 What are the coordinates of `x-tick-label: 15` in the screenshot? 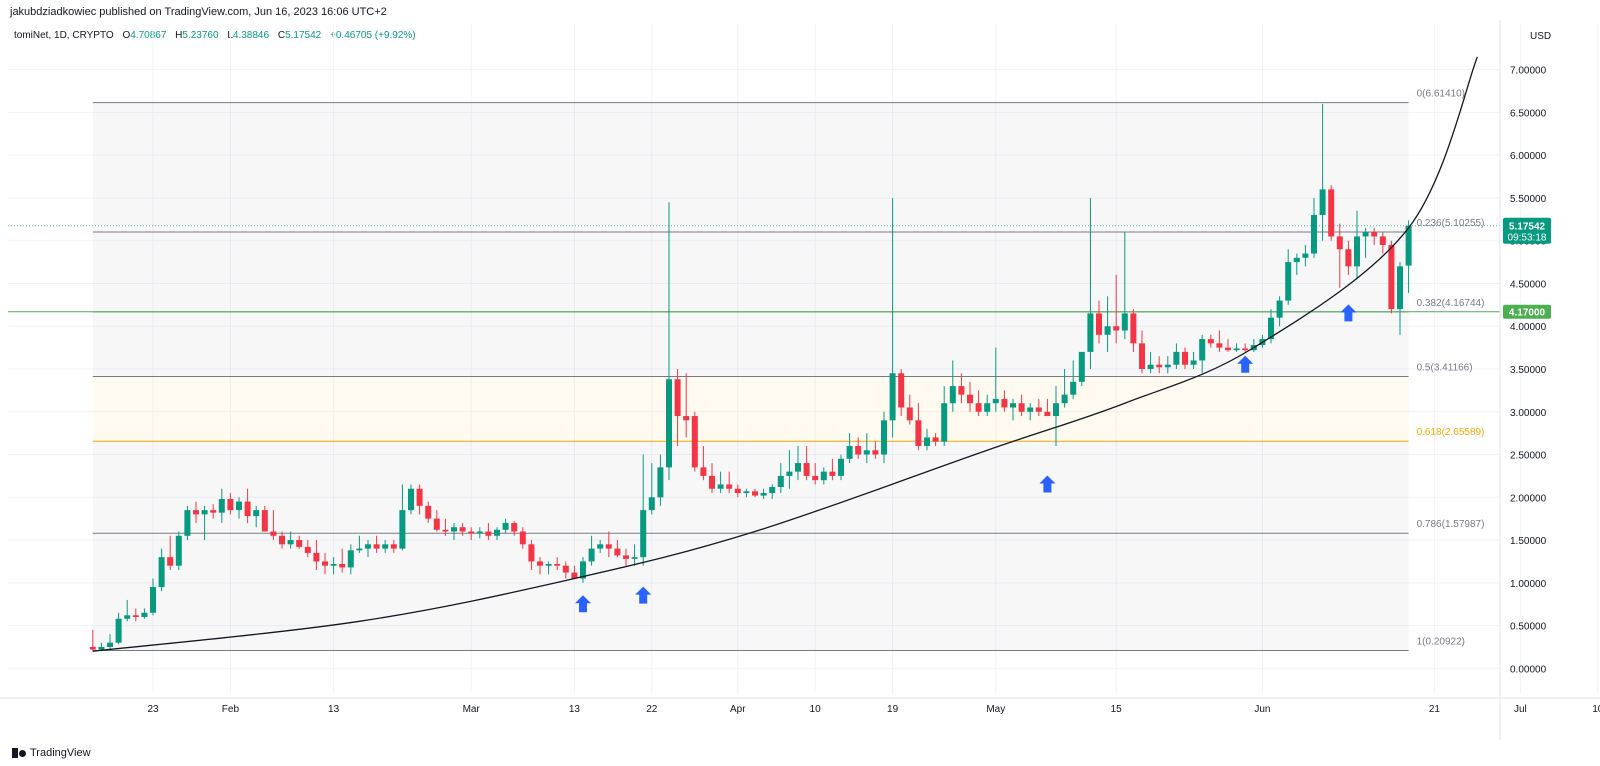 It's located at (1117, 709).